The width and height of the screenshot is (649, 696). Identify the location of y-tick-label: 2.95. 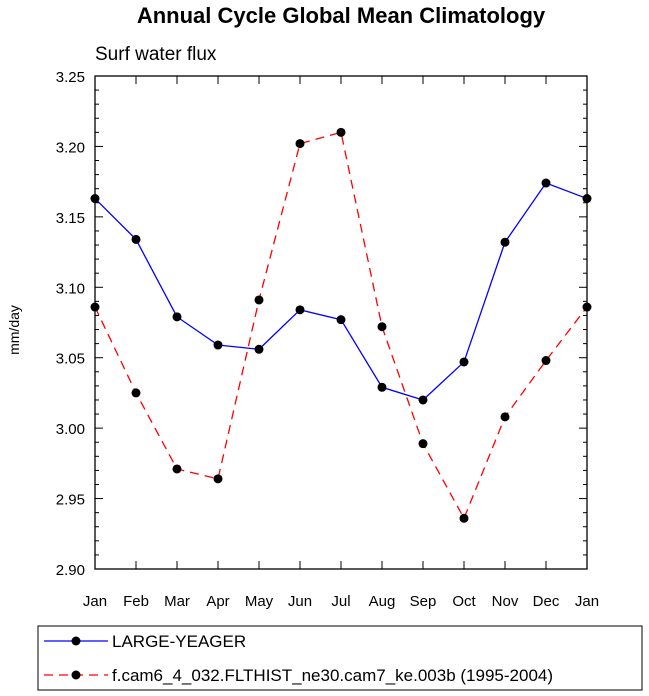
(70, 500).